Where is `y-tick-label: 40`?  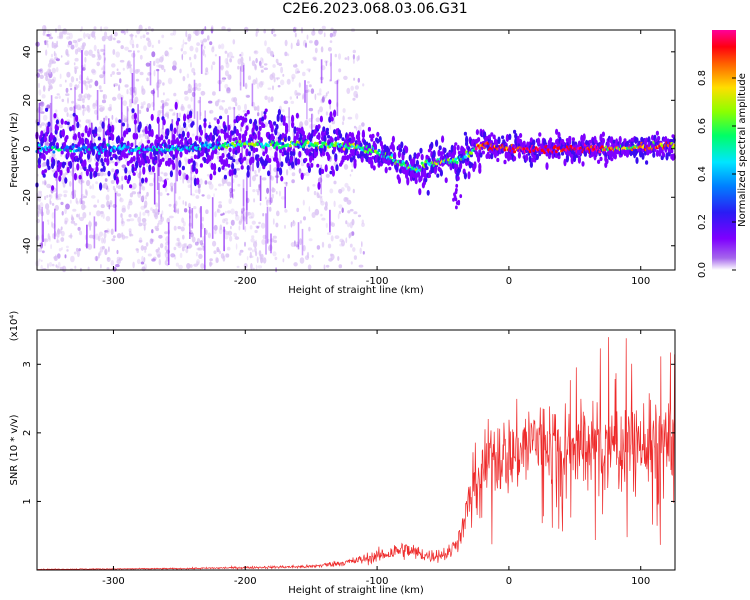
y-tick-label: 40 is located at coordinates (27, 51).